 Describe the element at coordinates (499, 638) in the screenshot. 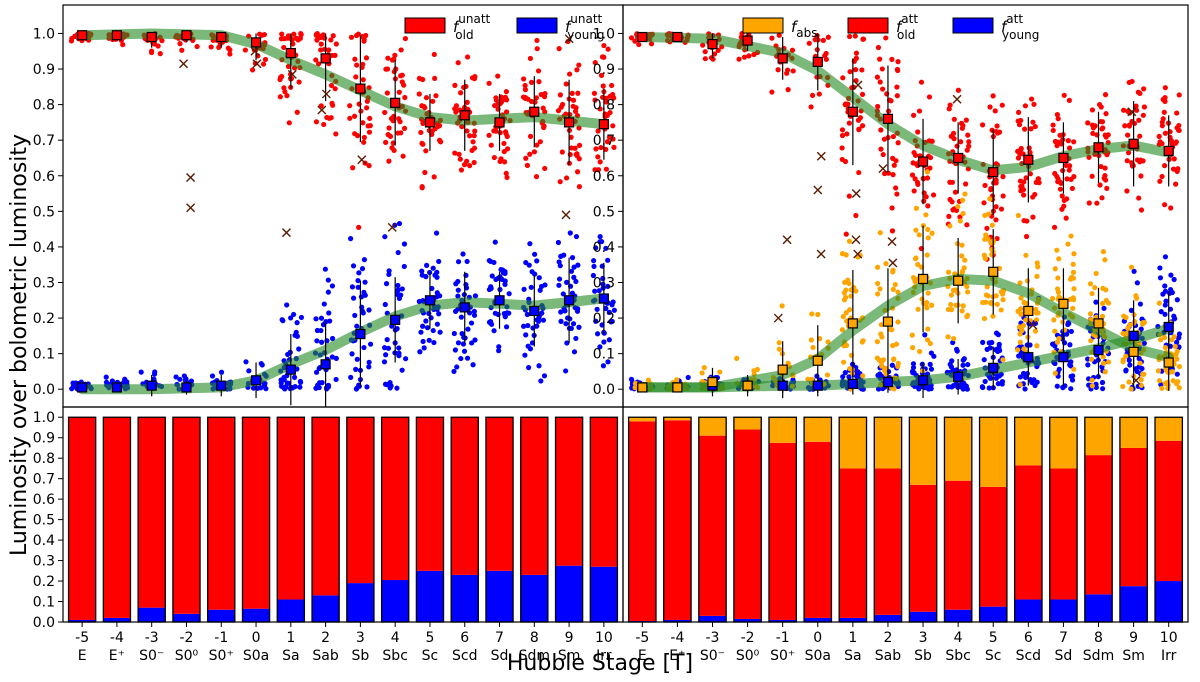

I see `x-tick-label: 7` at that location.